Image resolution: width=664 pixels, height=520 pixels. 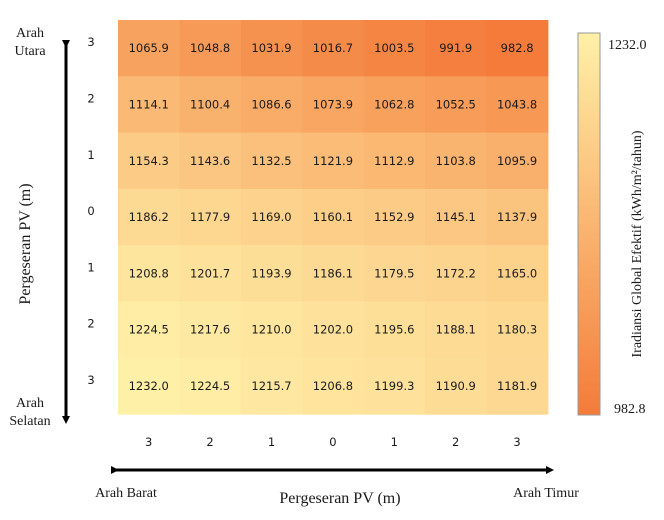 What do you see at coordinates (627, 45) in the screenshot?
I see `colorbar-max-label: 1232.0` at bounding box center [627, 45].